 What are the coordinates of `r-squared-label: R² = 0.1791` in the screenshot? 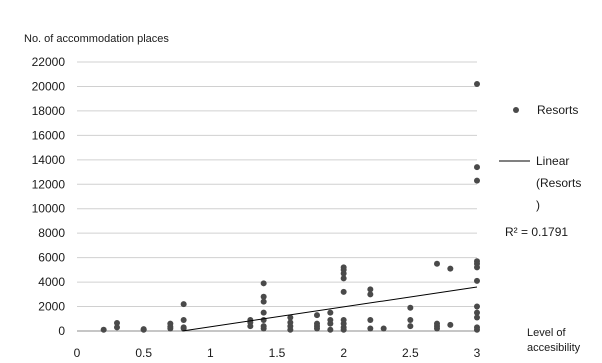 It's located at (536, 232).